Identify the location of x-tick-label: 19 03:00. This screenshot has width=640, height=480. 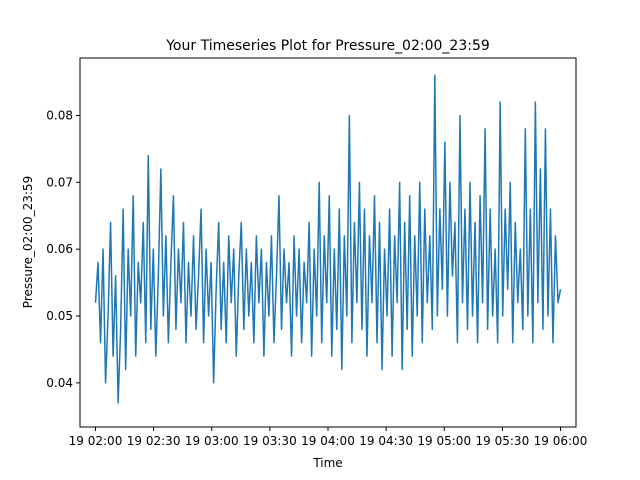
(212, 441).